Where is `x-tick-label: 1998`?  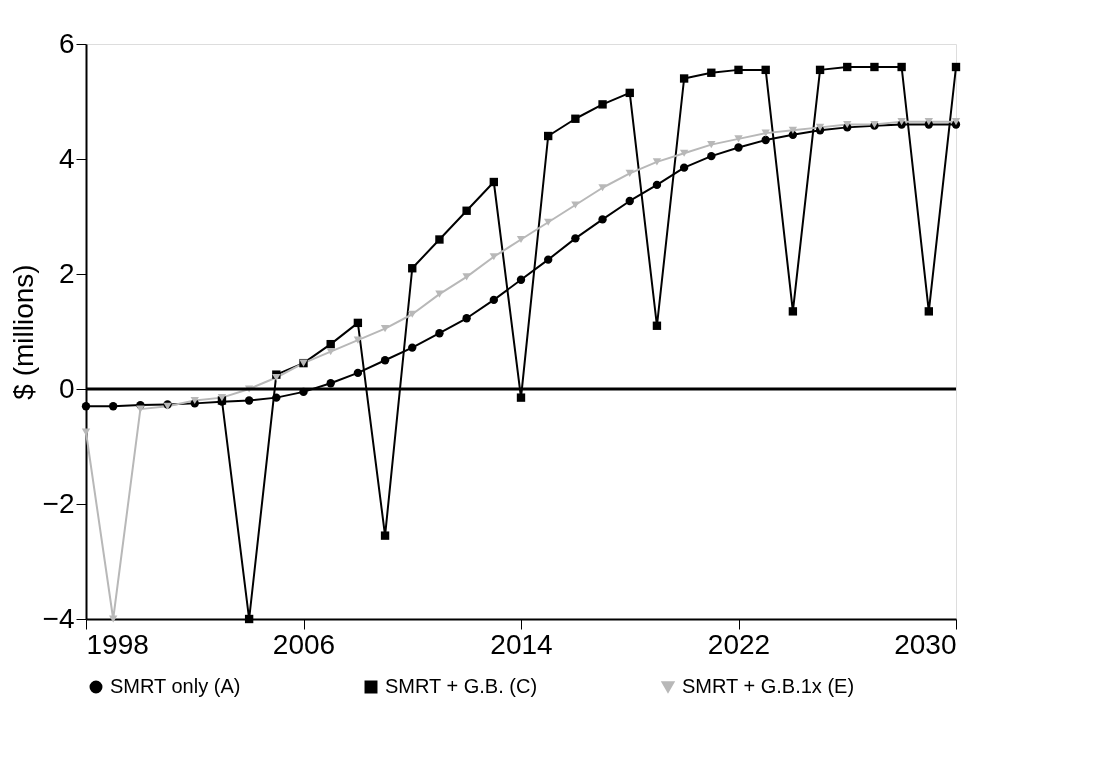 x-tick-label: 1998 is located at coordinates (117, 644).